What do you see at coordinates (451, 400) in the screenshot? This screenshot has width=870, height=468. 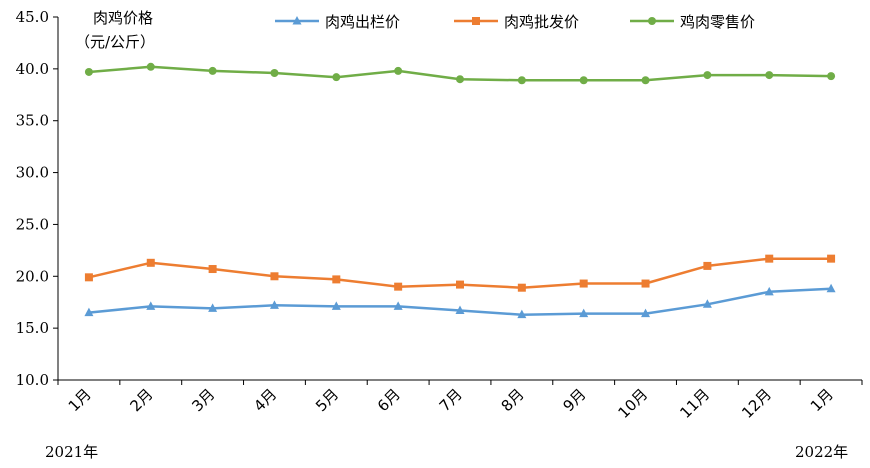 I see `x-tick-label: 7月` at bounding box center [451, 400].